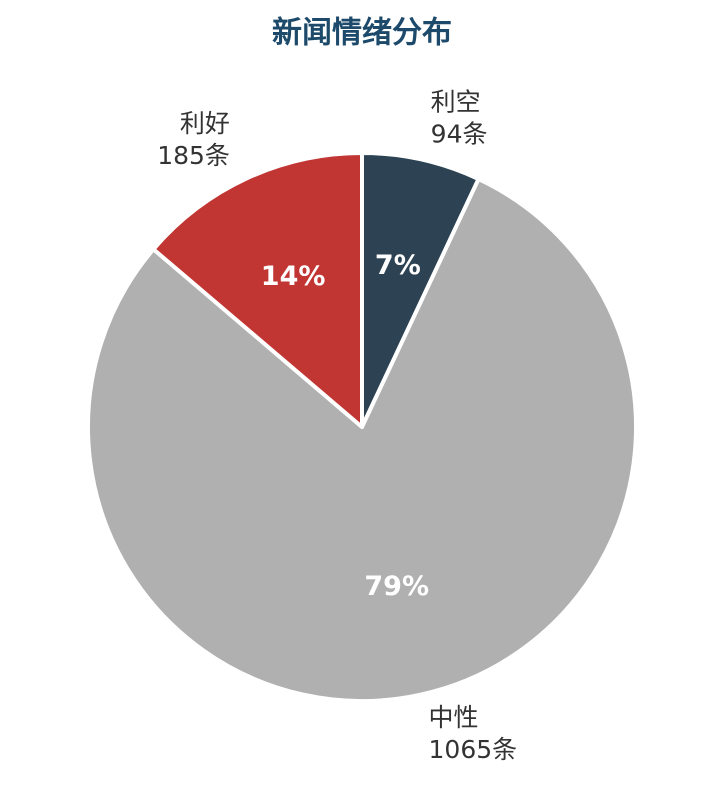  I want to click on count-label: 94条, so click(459, 133).